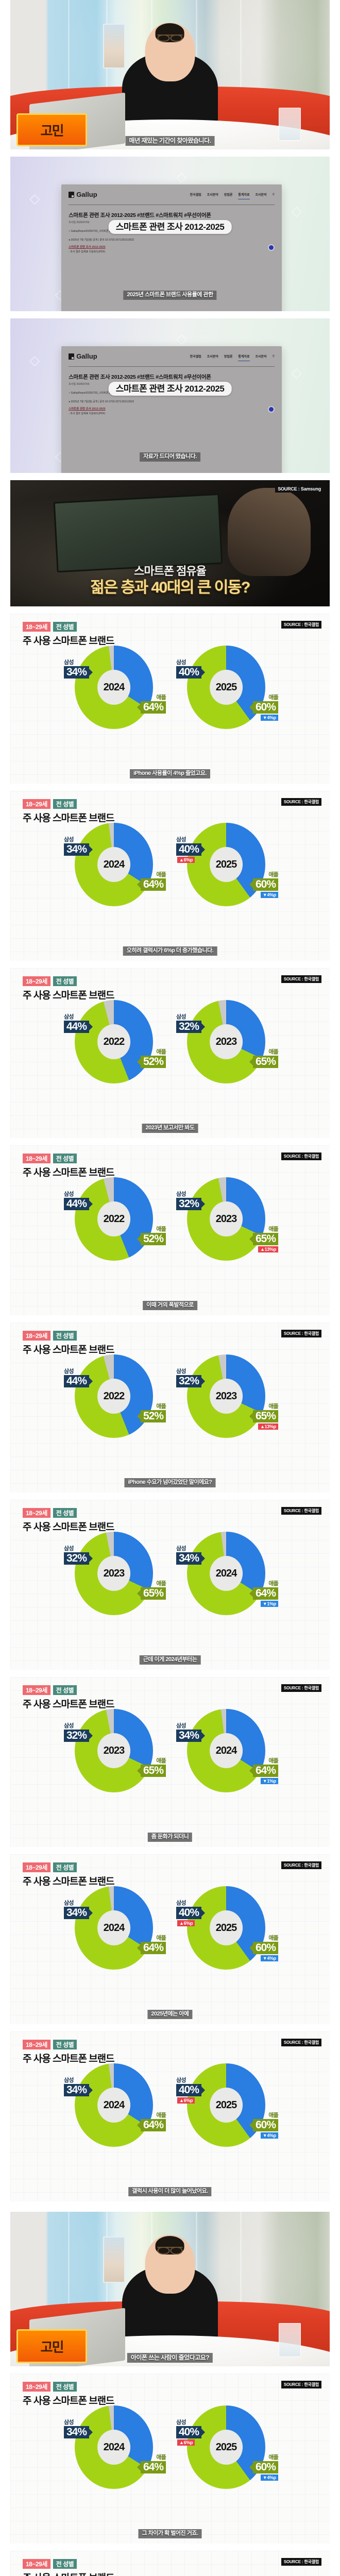 The image size is (340, 2576). I want to click on apple-delta-badge: ▼4%p, so click(269, 895).